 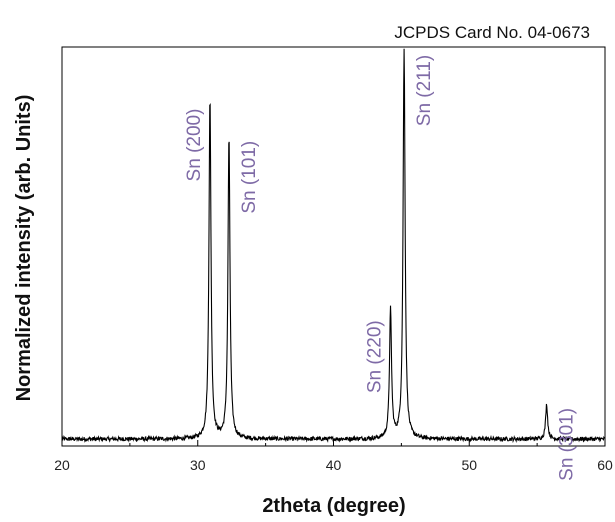 I want to click on peak-label: Sn (211), so click(x=424, y=90).